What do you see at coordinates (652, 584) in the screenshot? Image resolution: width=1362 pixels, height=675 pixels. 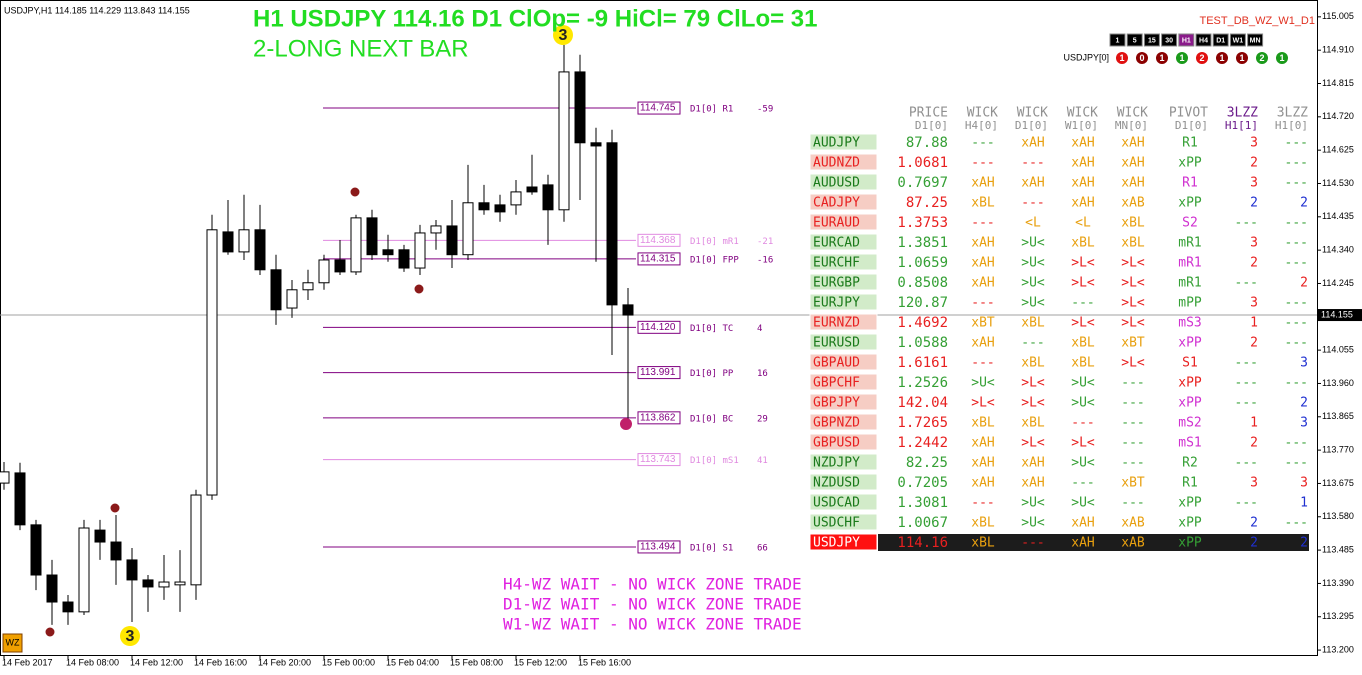 I see `wick-zone-message: H4-WZ WAIT - NO WICK ZONE TRADE` at bounding box center [652, 584].